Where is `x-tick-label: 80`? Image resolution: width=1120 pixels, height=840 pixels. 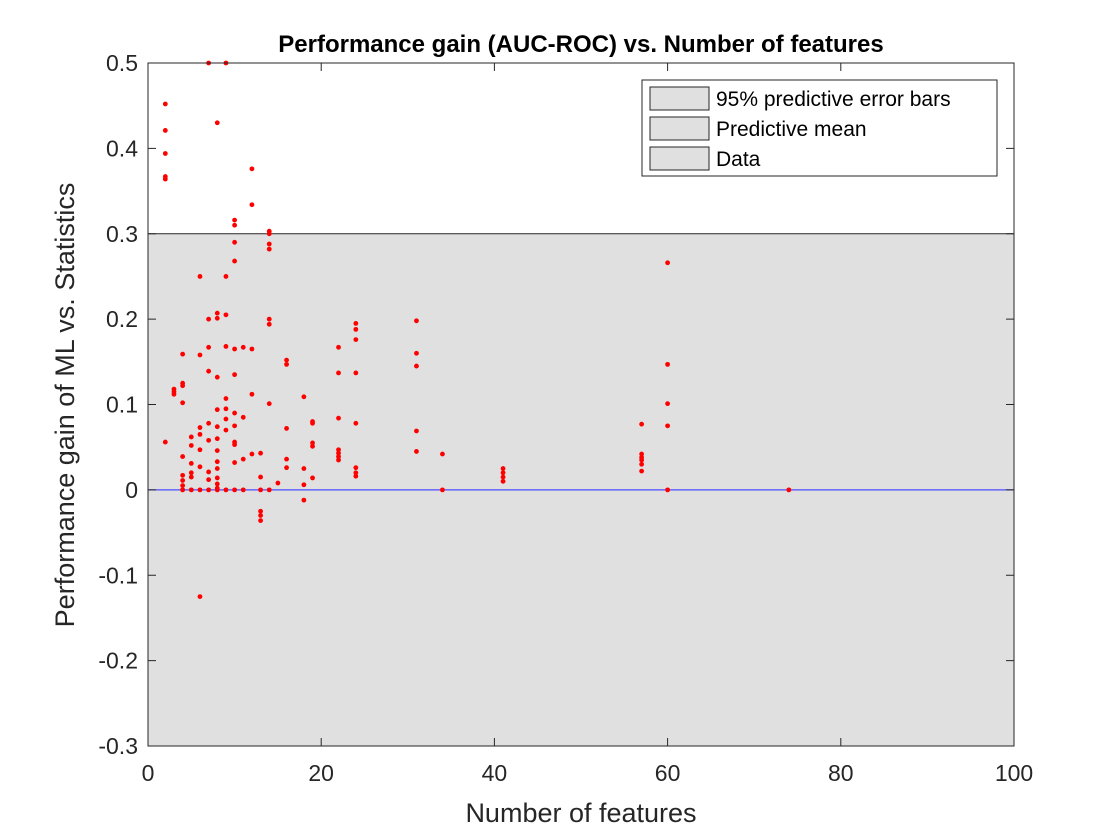 x-tick-label: 80 is located at coordinates (841, 773).